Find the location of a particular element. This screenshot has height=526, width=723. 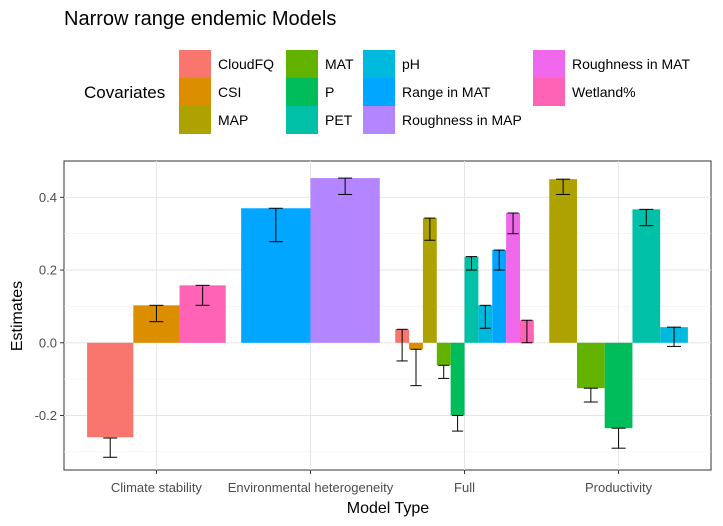

legend-item-roughness-in-mat: Roughness in MAT is located at coordinates (611, 64).